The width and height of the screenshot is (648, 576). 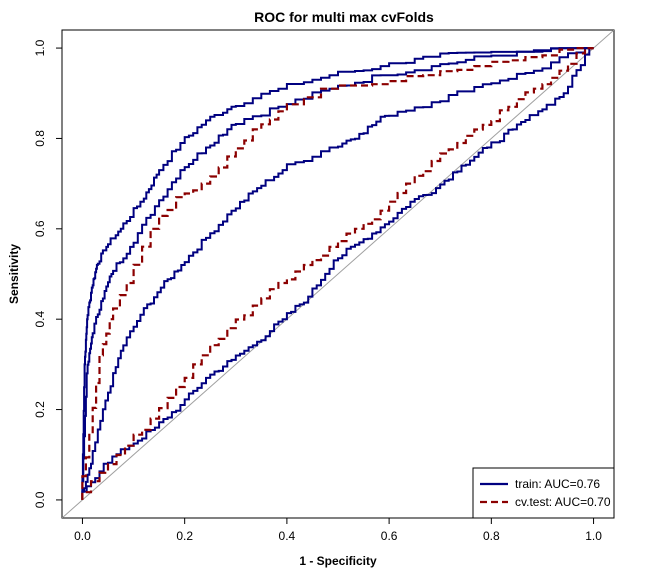 I want to click on y-tick-label: 0.6, so click(x=40, y=228).